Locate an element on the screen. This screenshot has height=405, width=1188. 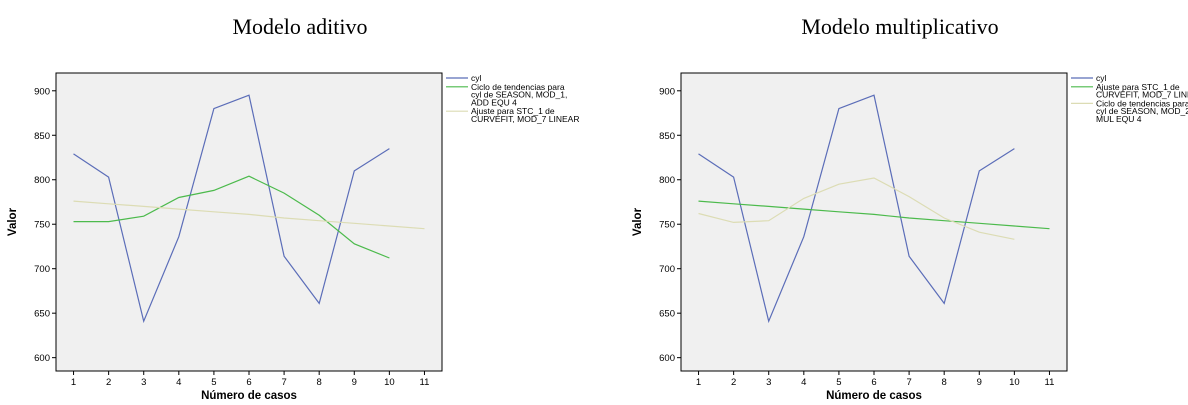
chart-title-additive: Modelo aditivo is located at coordinates (300, 26).